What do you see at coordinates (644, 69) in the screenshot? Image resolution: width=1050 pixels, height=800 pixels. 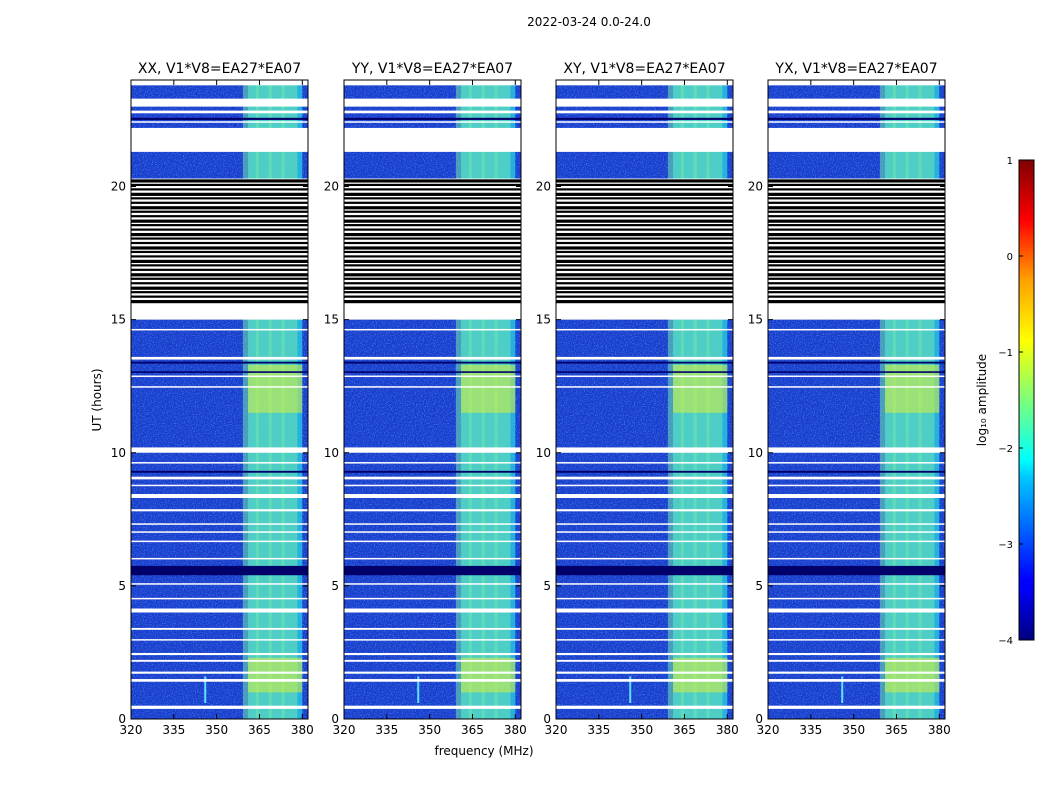 I see `panel-title: XY, V1*V8=EA27*EA07` at bounding box center [644, 69].